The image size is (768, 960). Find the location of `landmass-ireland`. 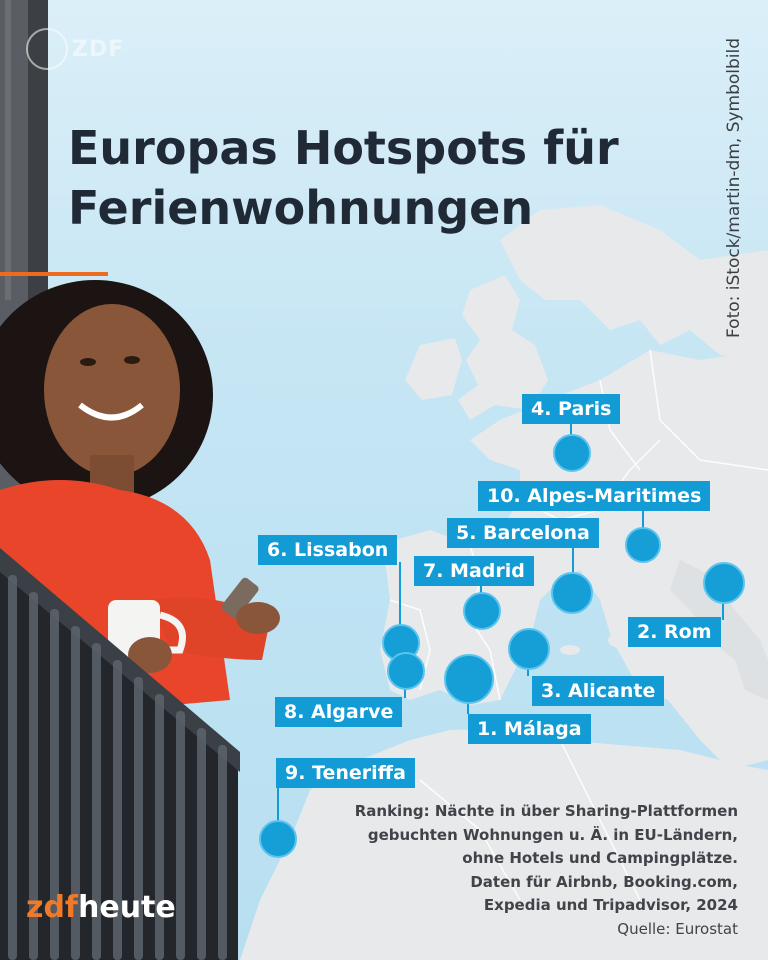

landmass-ireland is located at coordinates (433, 369).